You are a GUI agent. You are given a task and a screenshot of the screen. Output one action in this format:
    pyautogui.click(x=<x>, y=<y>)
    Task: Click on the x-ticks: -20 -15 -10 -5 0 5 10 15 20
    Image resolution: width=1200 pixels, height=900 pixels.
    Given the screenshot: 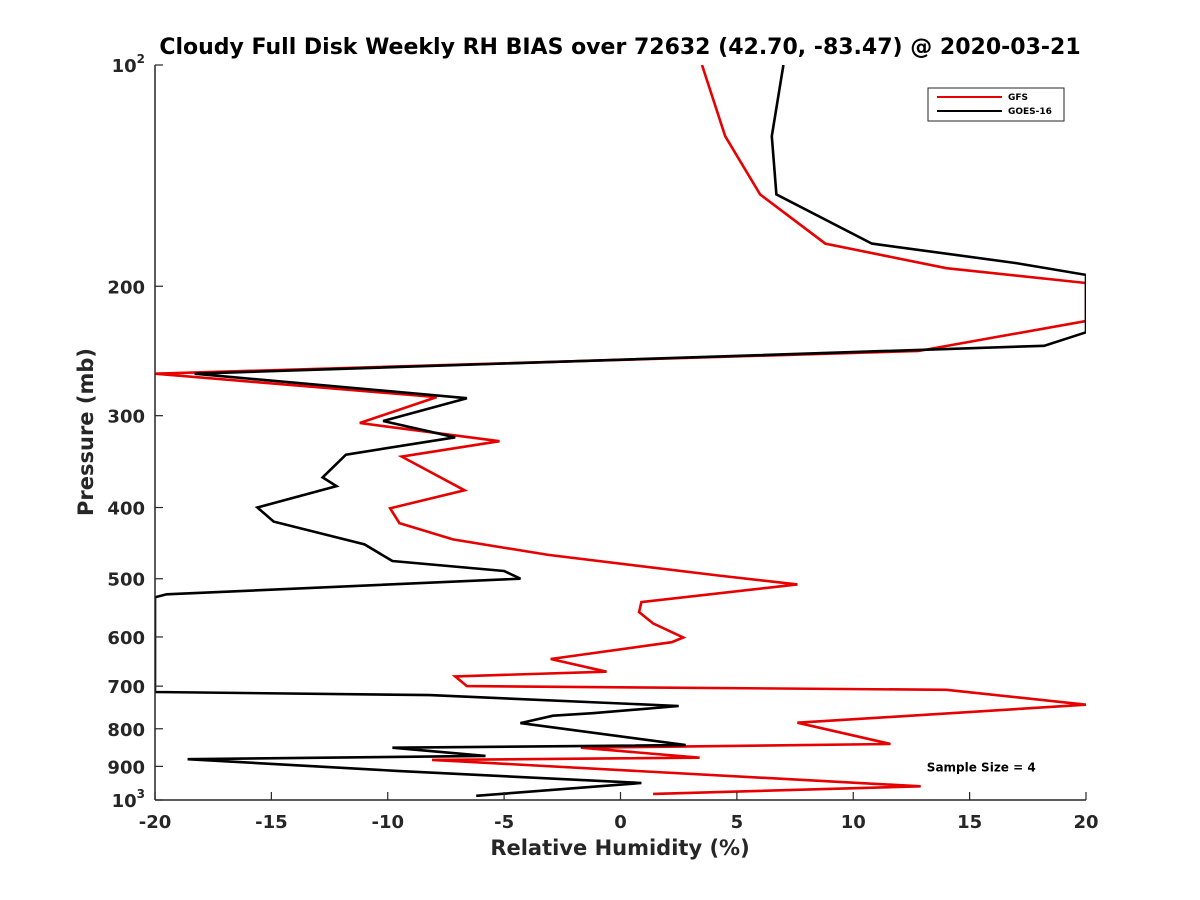 What is the action you would take?
    pyautogui.click(x=619, y=812)
    